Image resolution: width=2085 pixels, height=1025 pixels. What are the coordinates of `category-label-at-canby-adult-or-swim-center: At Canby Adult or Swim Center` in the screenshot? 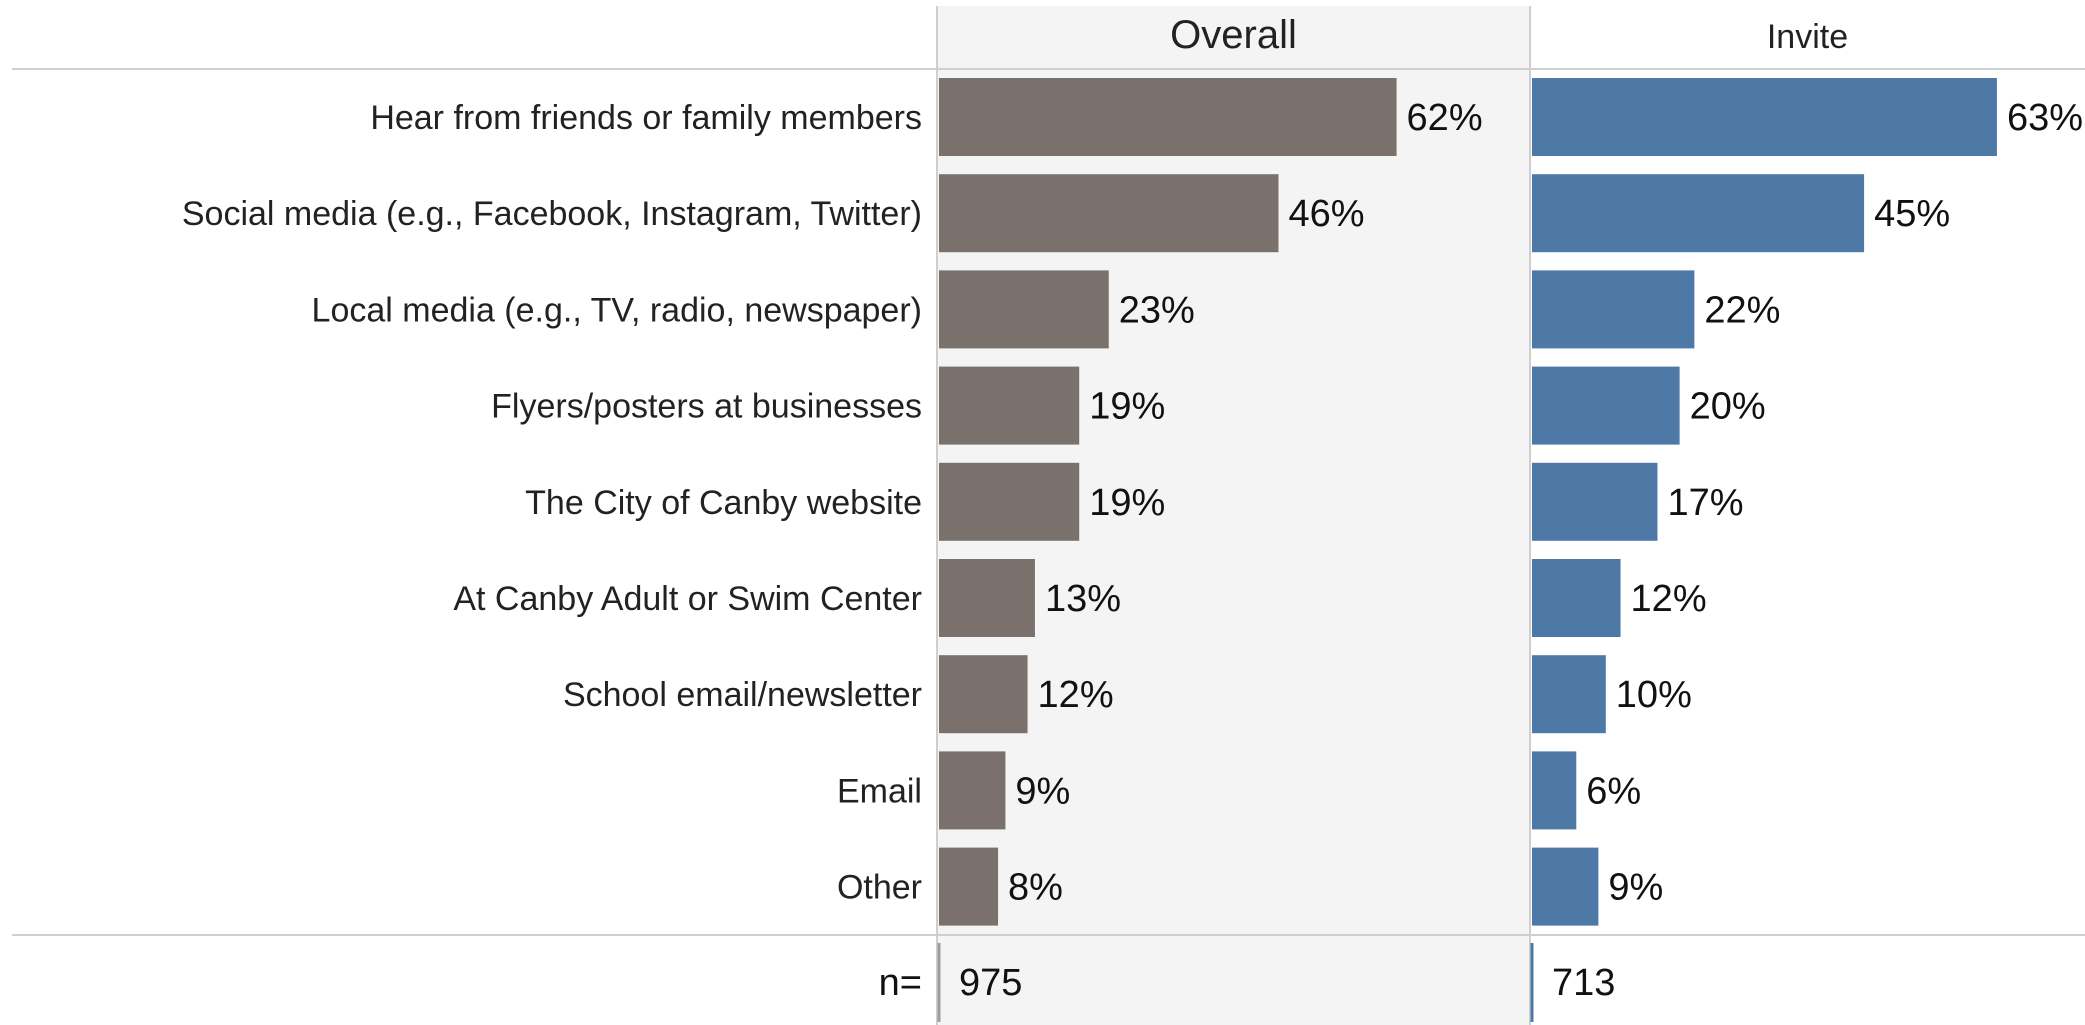 It's located at (687, 599).